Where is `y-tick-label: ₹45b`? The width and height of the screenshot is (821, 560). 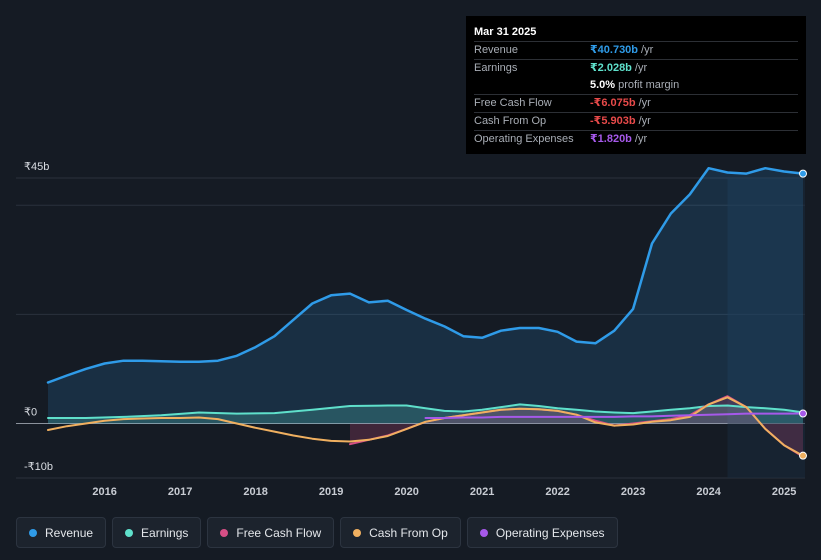
y-tick-label: ₹45b is located at coordinates (36, 167).